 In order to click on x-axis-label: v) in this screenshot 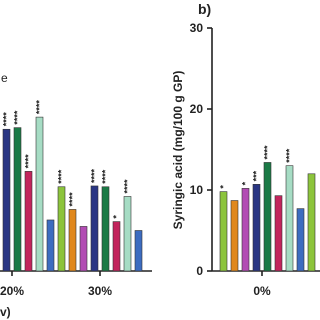, I will do `click(5, 312)`.